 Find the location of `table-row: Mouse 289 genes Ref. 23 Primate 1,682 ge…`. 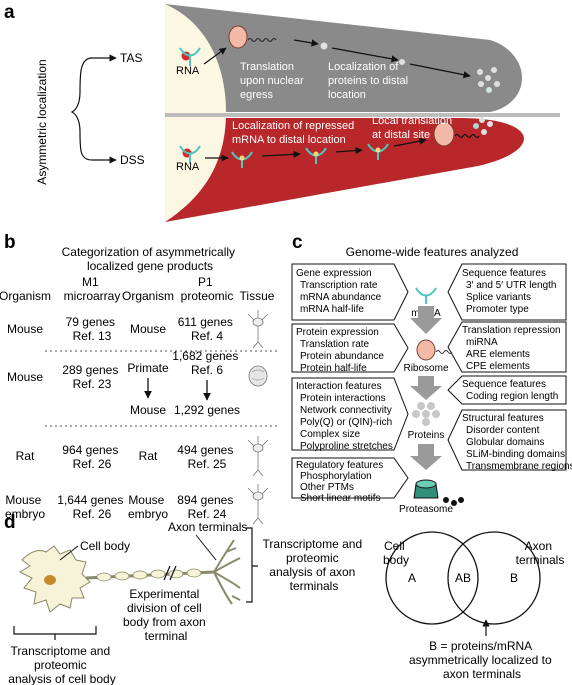

table-row: Mouse 289 genes Ref. 23 Primate 1,682 ge… is located at coordinates (124, 383).